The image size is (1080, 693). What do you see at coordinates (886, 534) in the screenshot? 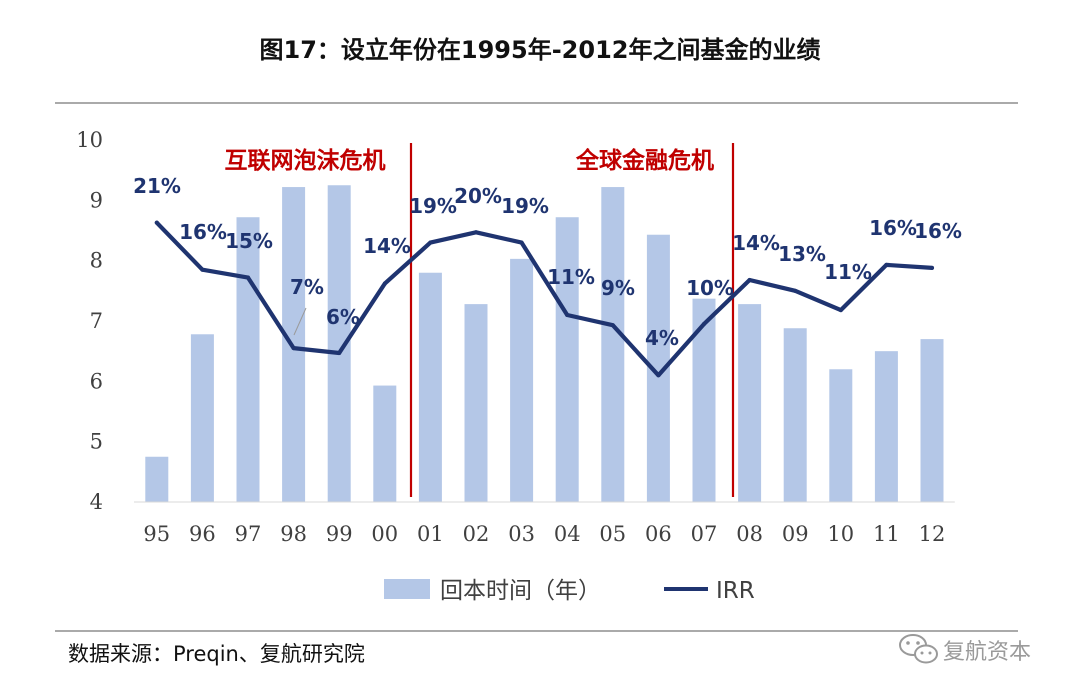
I see `x-tick-label: 11` at bounding box center [886, 534].